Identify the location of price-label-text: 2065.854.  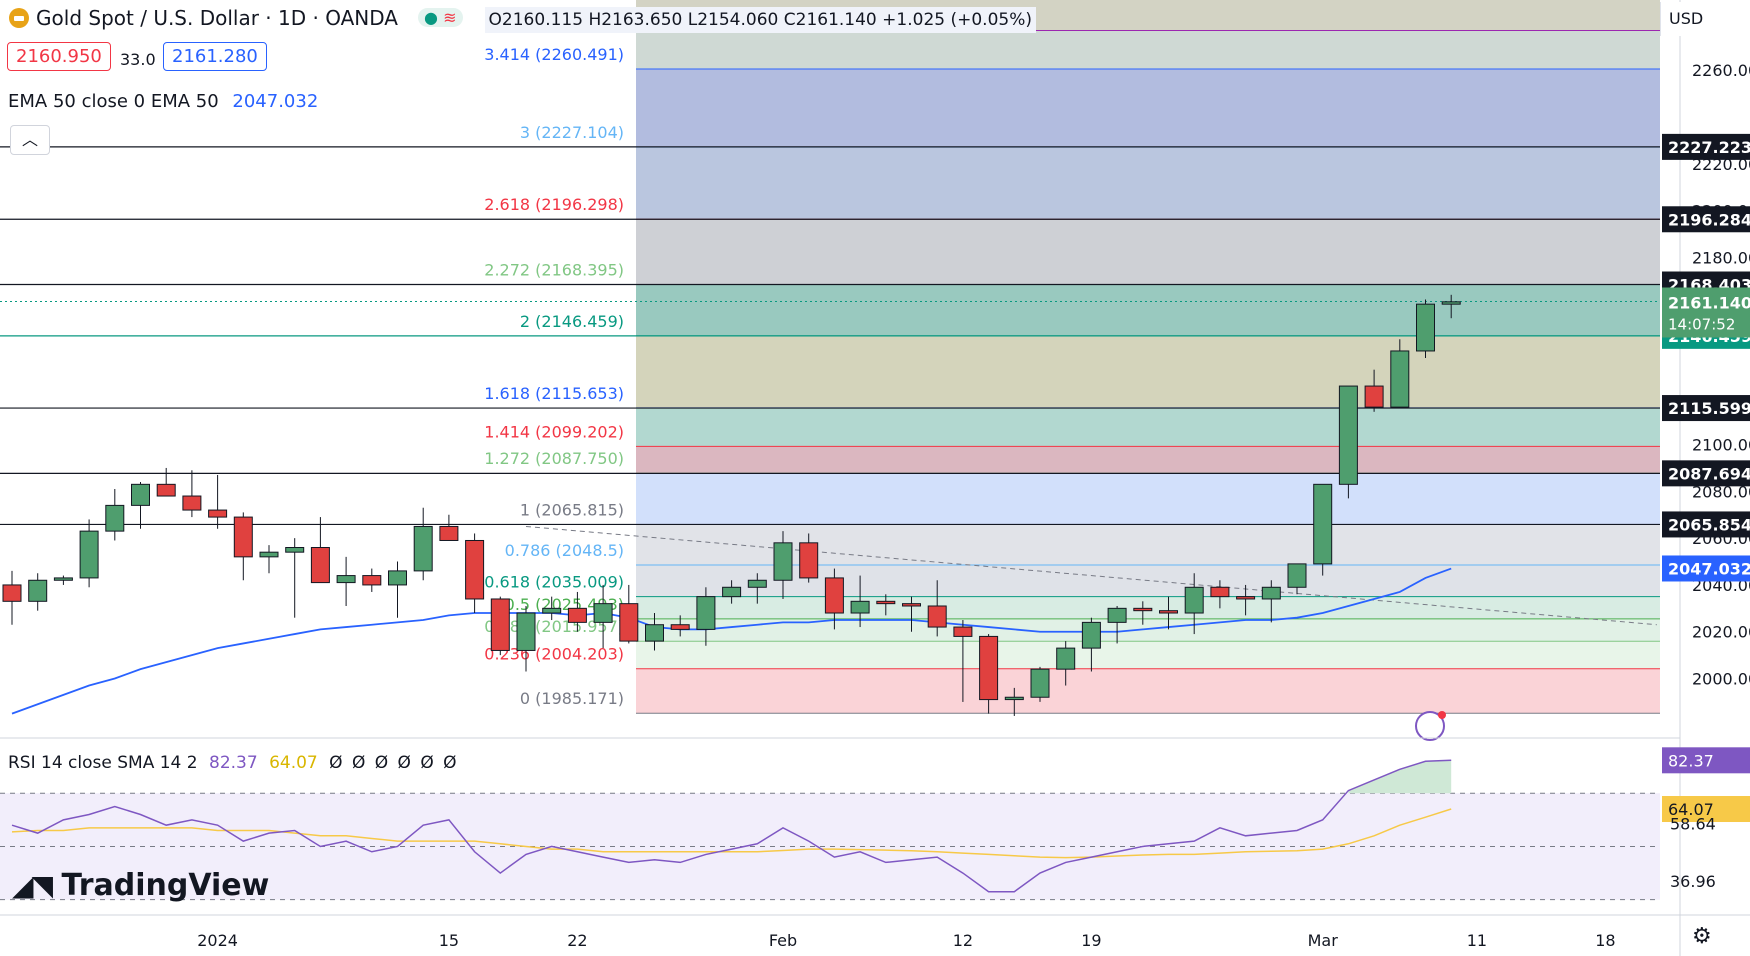
(1709, 524).